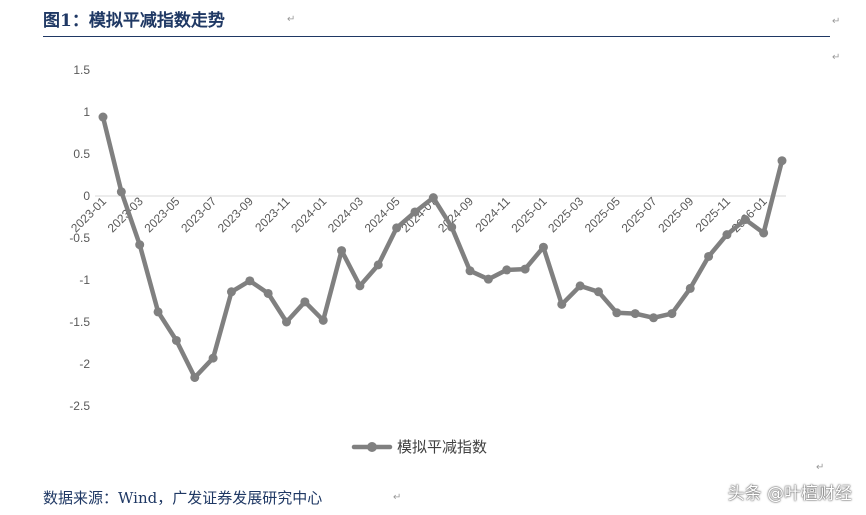  Describe the element at coordinates (134, 21) in the screenshot. I see `figure-title: 图1：模拟平减指数走势` at that location.